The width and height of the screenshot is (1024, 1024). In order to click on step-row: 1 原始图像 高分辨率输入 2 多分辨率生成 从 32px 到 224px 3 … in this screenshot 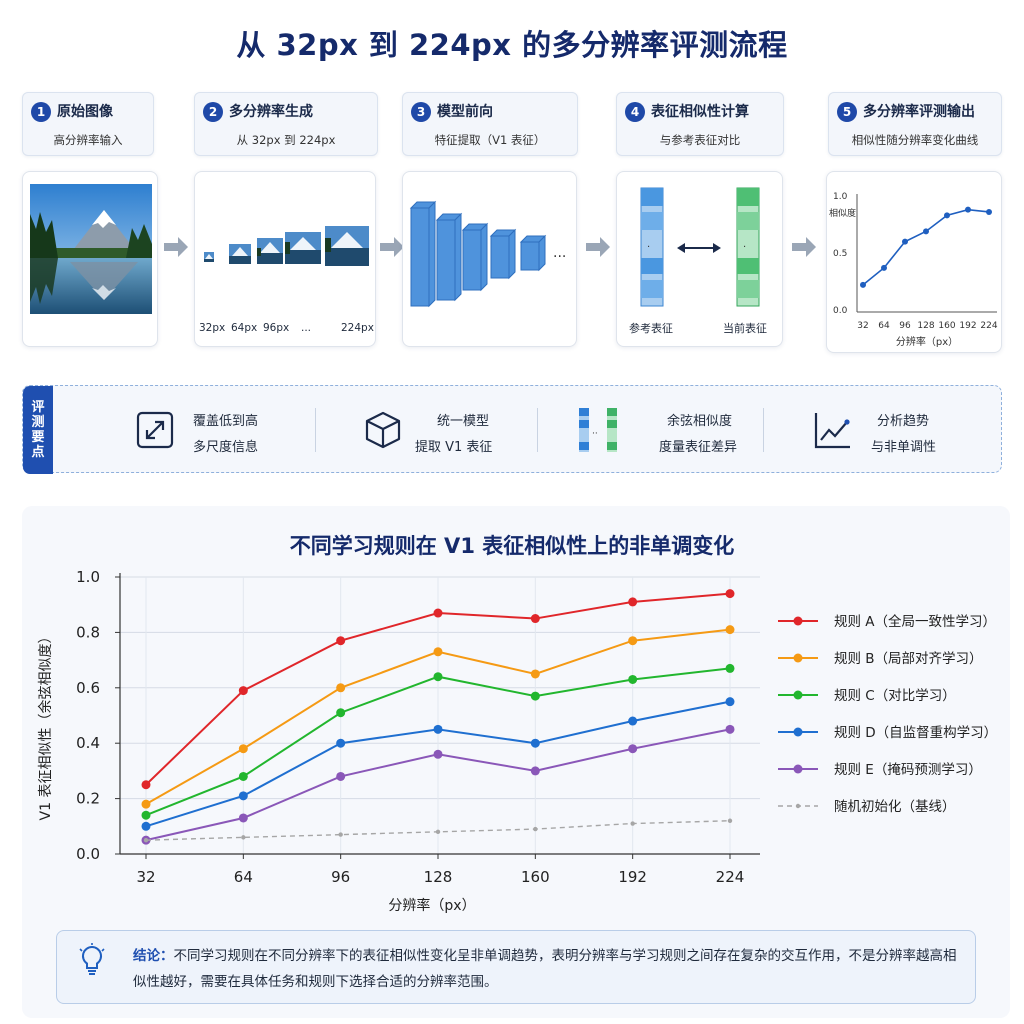, I will do `click(512, 125)`.